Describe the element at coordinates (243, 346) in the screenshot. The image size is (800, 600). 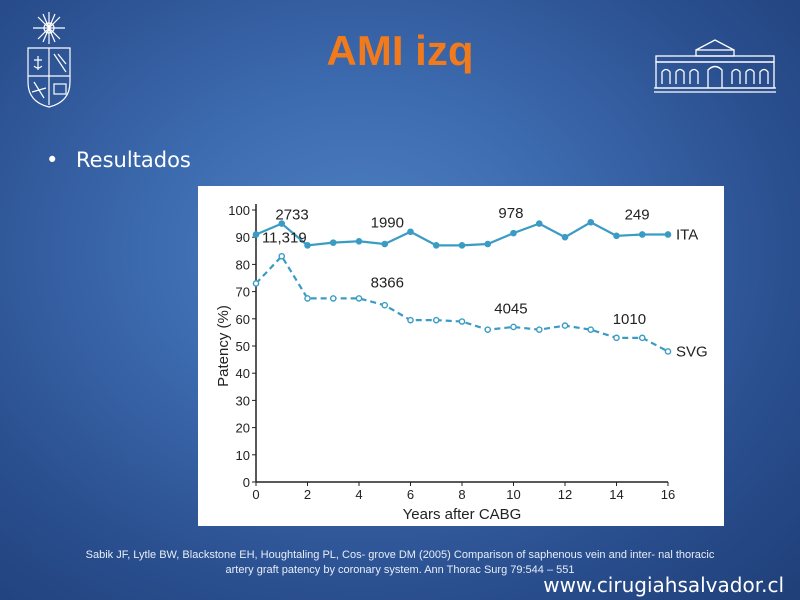
I see `y-tick-label: 50` at that location.